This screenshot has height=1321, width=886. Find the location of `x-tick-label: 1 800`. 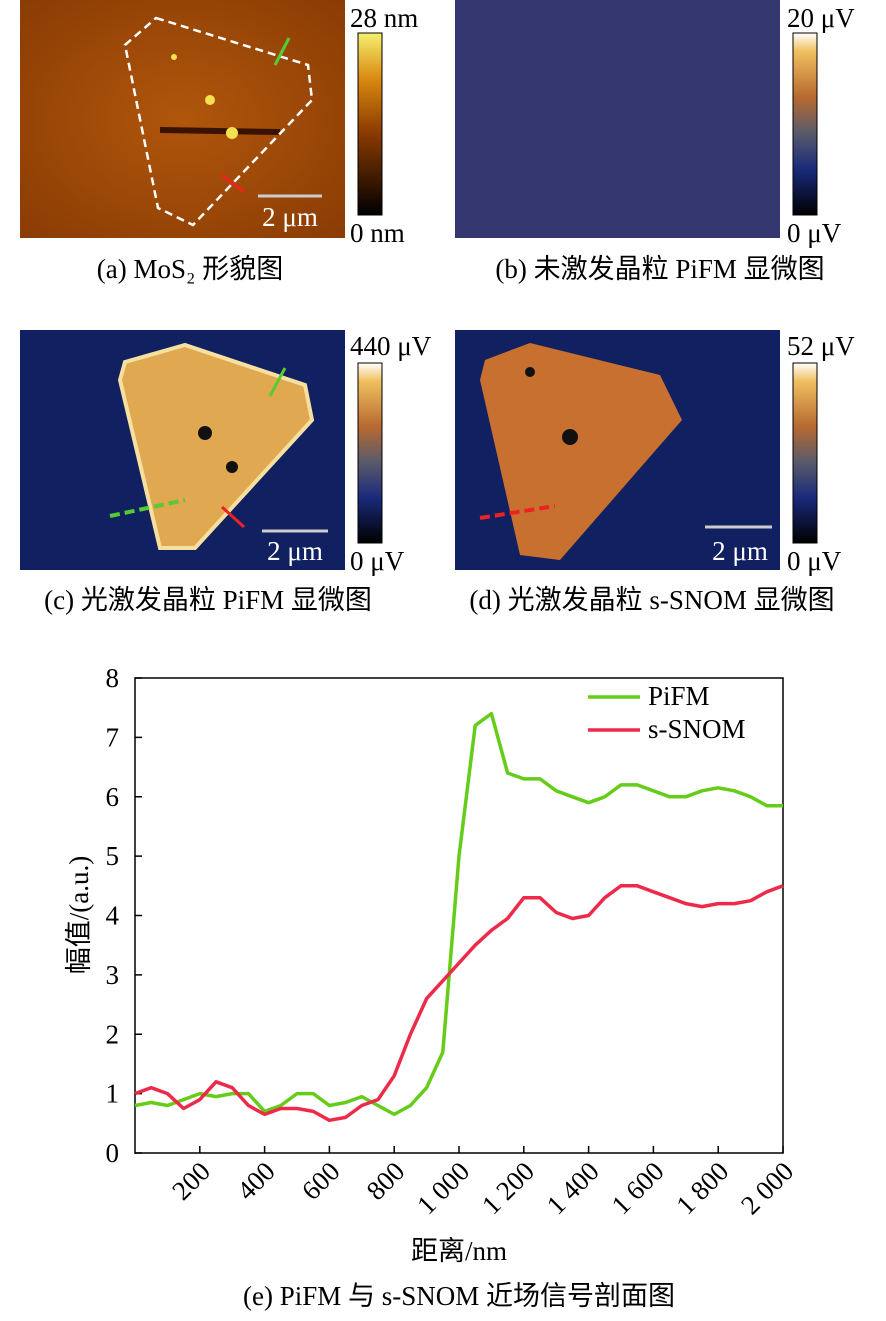

x-tick-label: 1 800 is located at coordinates (702, 1188).